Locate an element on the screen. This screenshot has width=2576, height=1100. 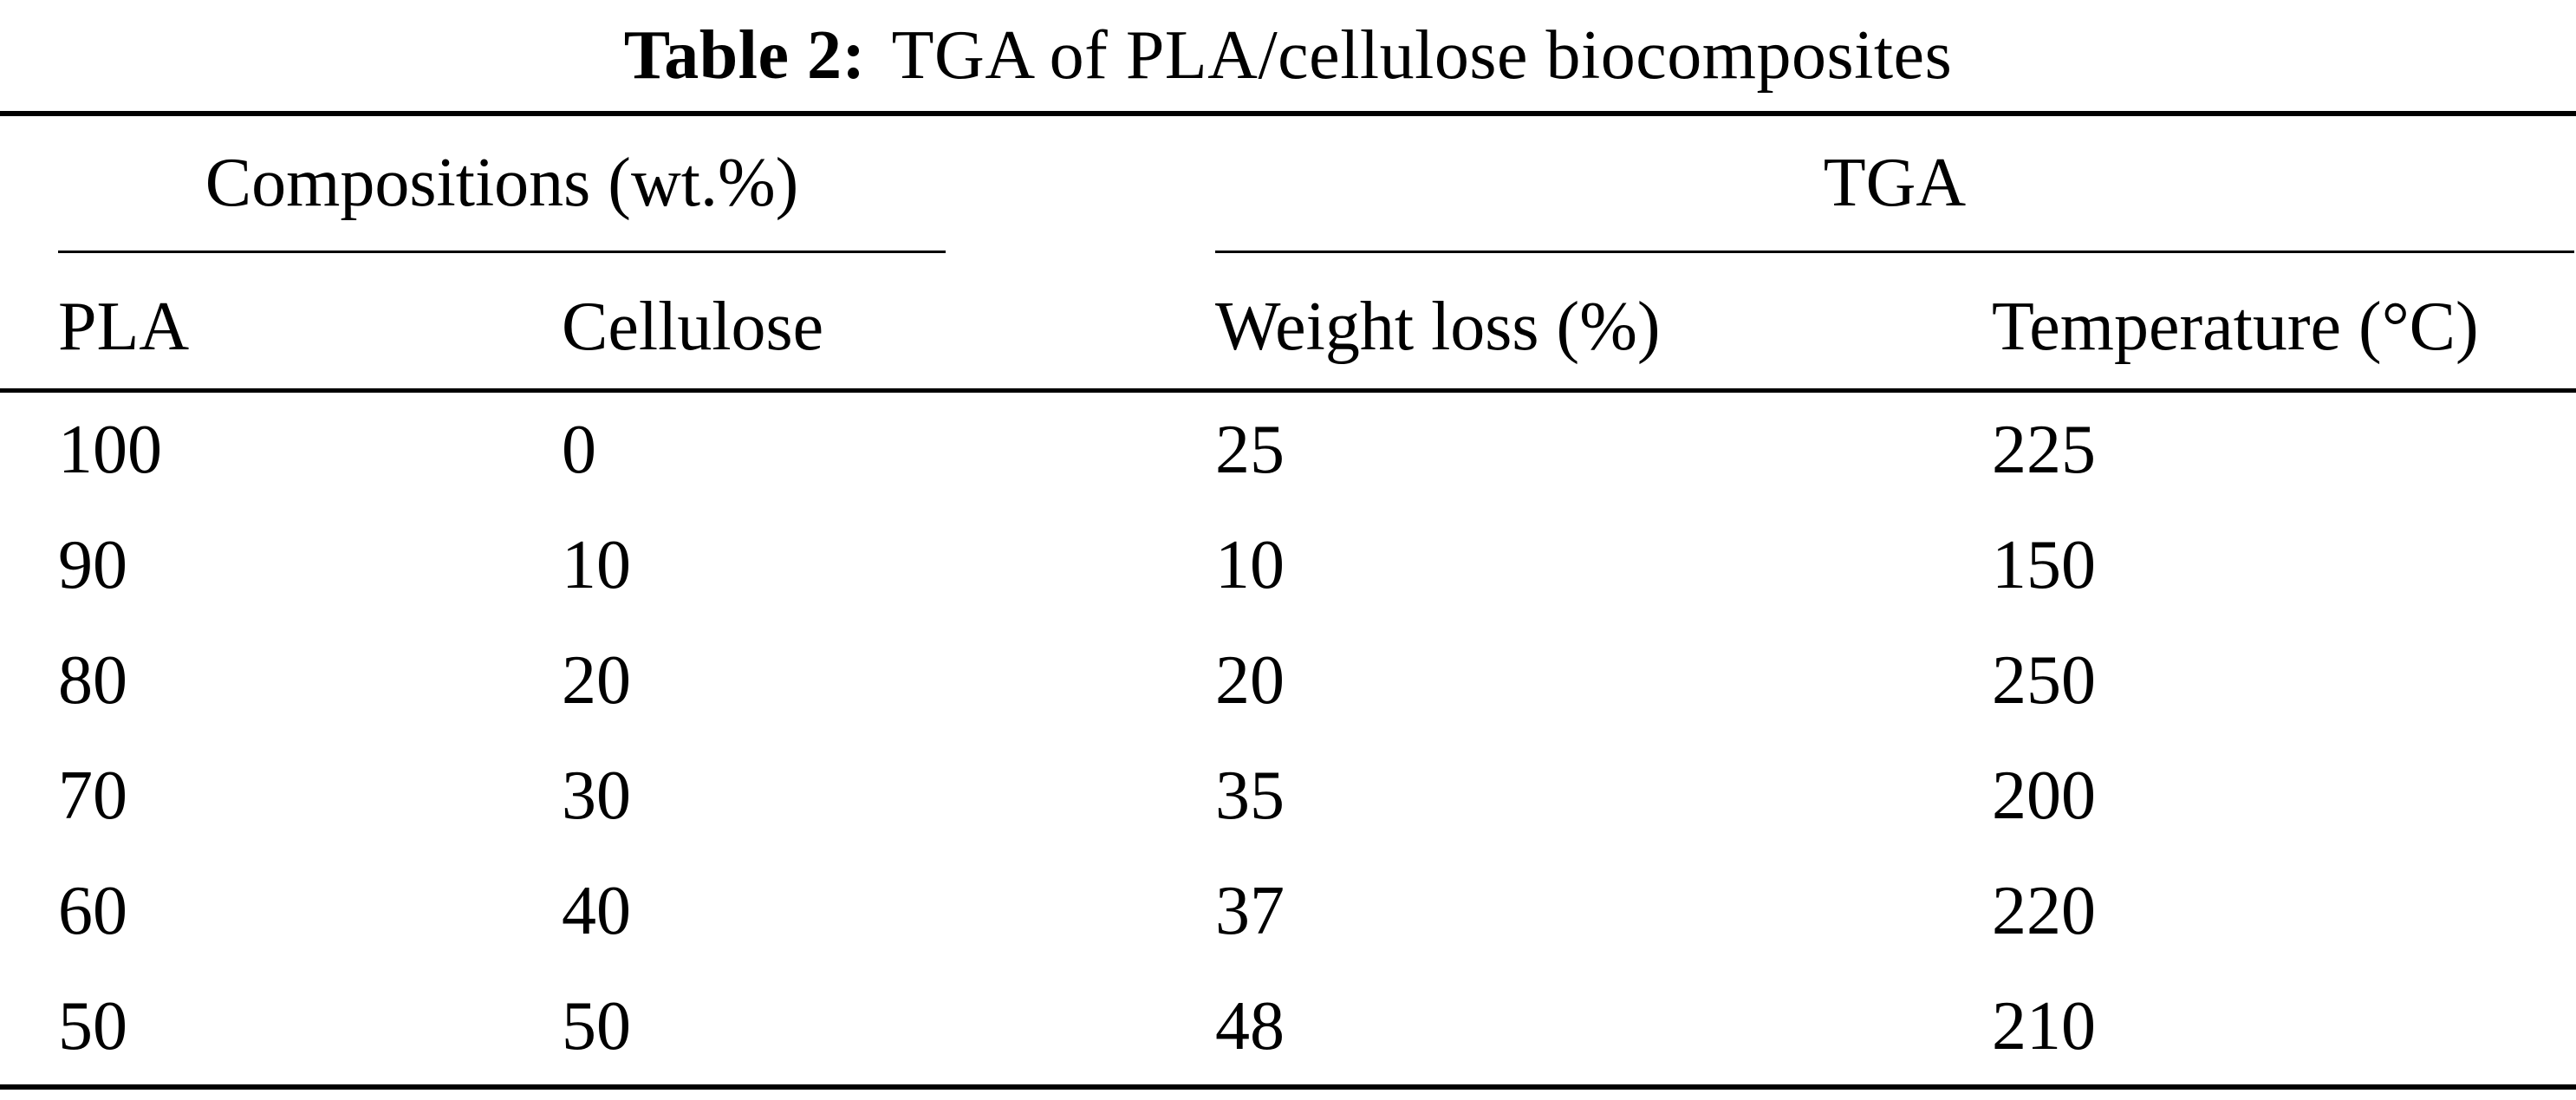
table-cell-pla: 60 is located at coordinates (92, 911).